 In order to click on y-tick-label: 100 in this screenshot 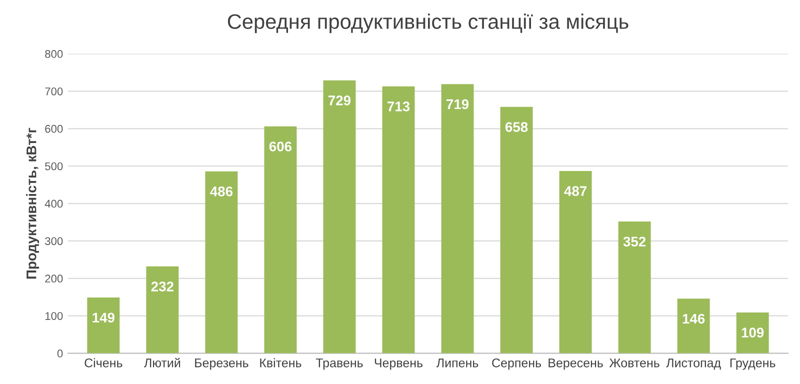, I will do `click(54, 316)`.